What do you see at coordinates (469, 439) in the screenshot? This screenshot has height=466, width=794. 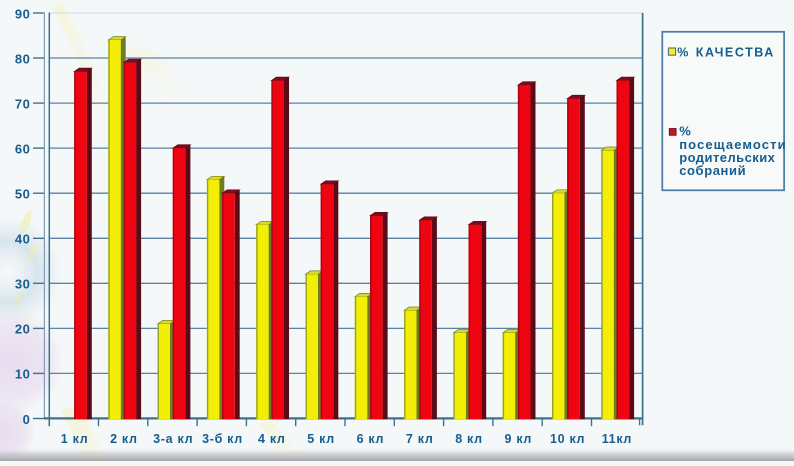 I see `svg-text: 8 кл` at bounding box center [469, 439].